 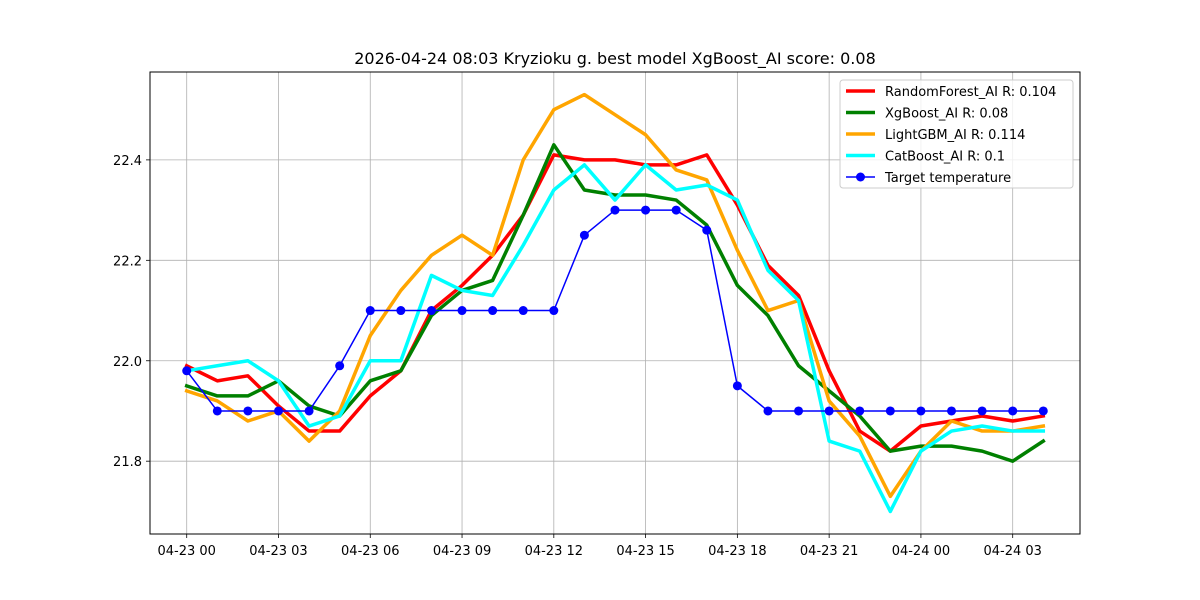 I want to click on legend-item: CatBoost_AI R: 0.1, so click(x=925, y=157).